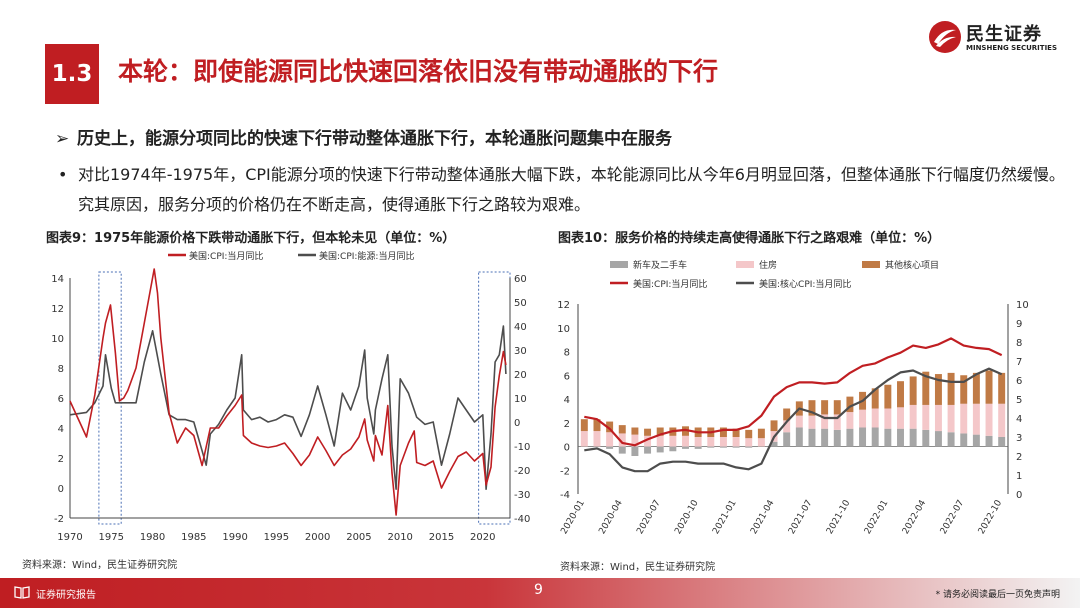 The height and width of the screenshot is (608, 1080). Describe the element at coordinates (997, 595) in the screenshot. I see `disclaimer: * 请务必阅读最后一页免责声明` at that location.